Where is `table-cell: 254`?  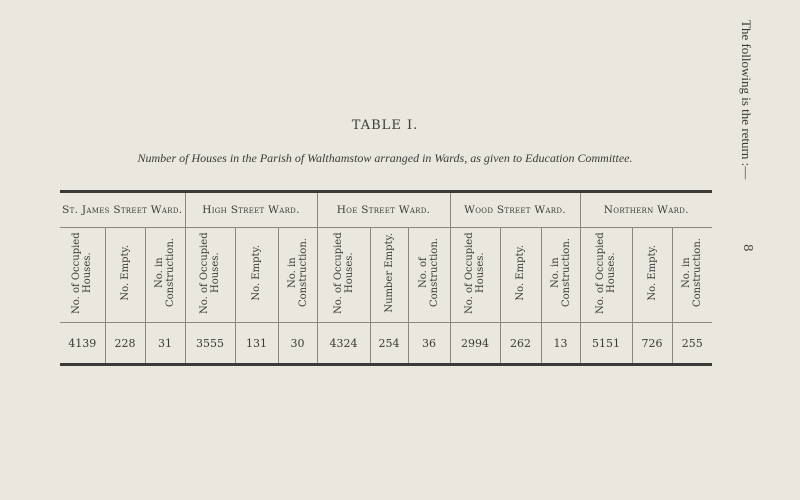
table-cell: 254 is located at coordinates (388, 343).